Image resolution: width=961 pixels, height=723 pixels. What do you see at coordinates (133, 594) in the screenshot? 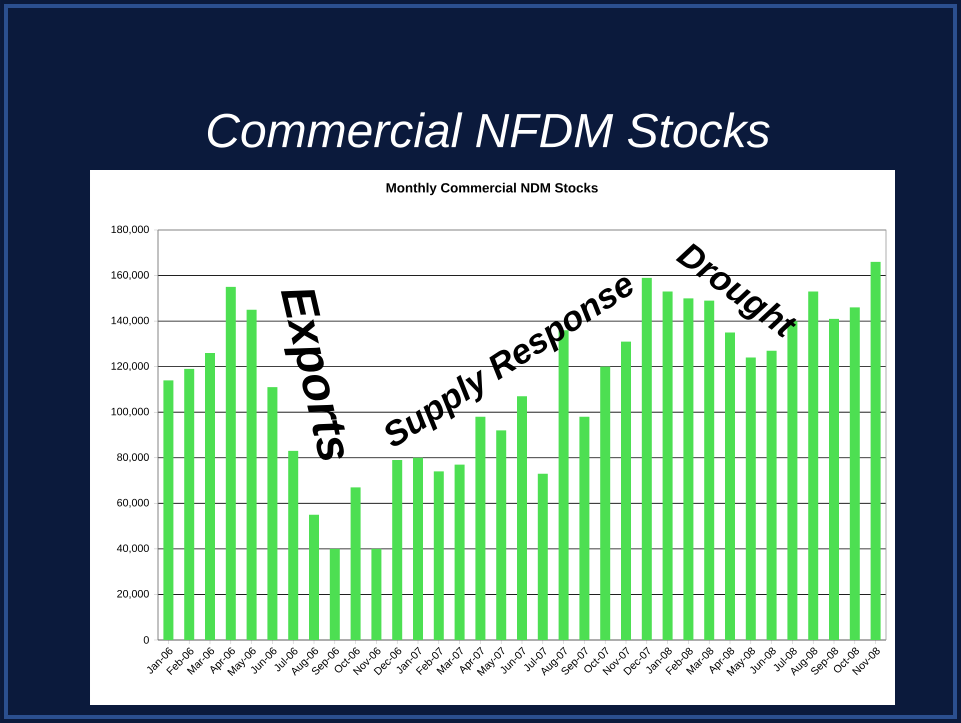
I see `y-tick-label: 20,000` at bounding box center [133, 594].